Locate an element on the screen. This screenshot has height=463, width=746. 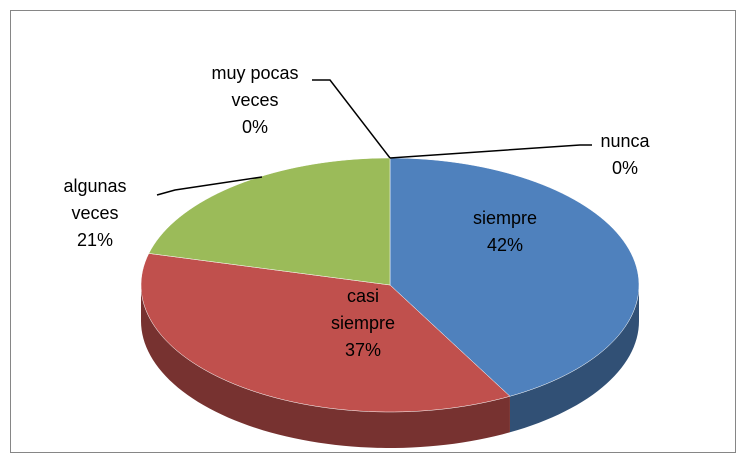
data-label: algunas veces 21% is located at coordinates (95, 213).